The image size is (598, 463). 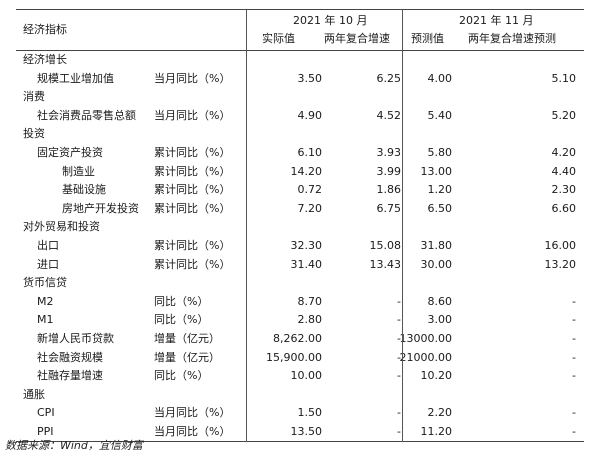 What do you see at coordinates (306, 171) in the screenshot?
I see `oct-actual-value: 14.20` at bounding box center [306, 171].